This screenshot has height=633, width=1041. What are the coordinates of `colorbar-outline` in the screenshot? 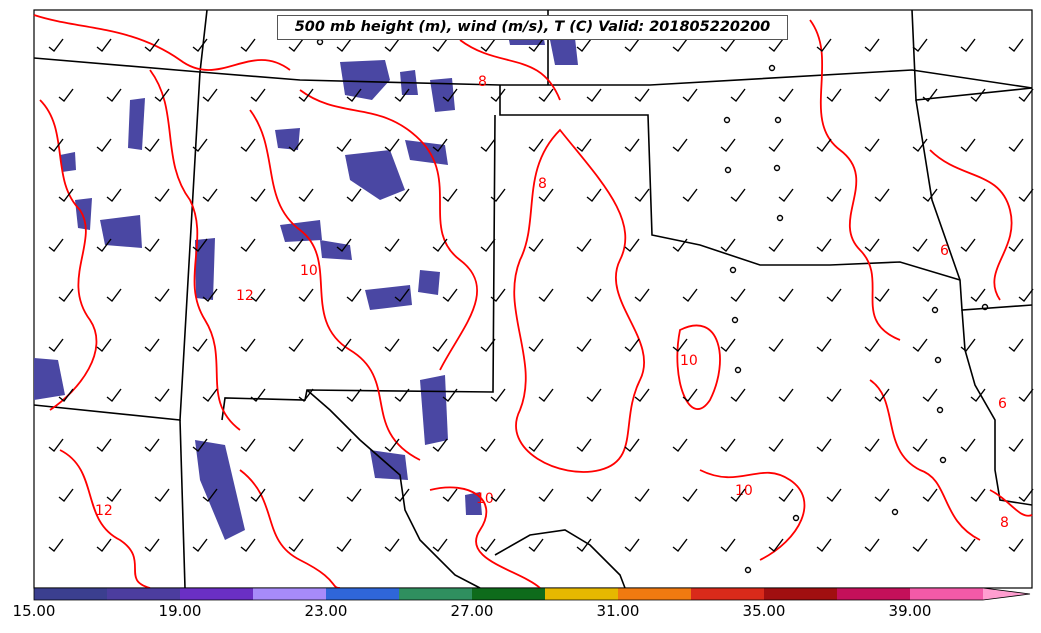 It's located at (532, 594).